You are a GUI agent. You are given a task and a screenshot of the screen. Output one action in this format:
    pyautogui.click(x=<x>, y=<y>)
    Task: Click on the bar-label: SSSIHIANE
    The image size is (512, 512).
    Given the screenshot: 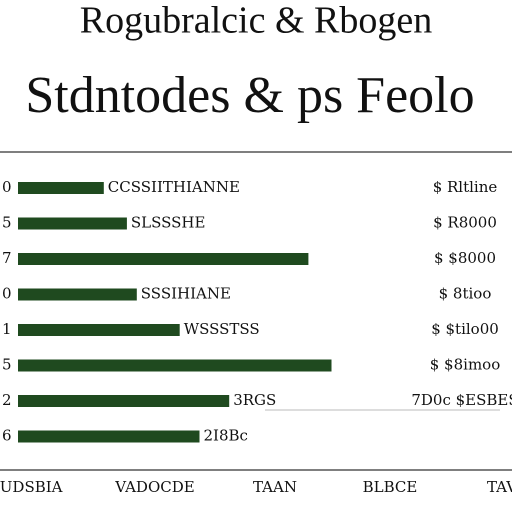 What is the action you would take?
    pyautogui.click(x=186, y=294)
    